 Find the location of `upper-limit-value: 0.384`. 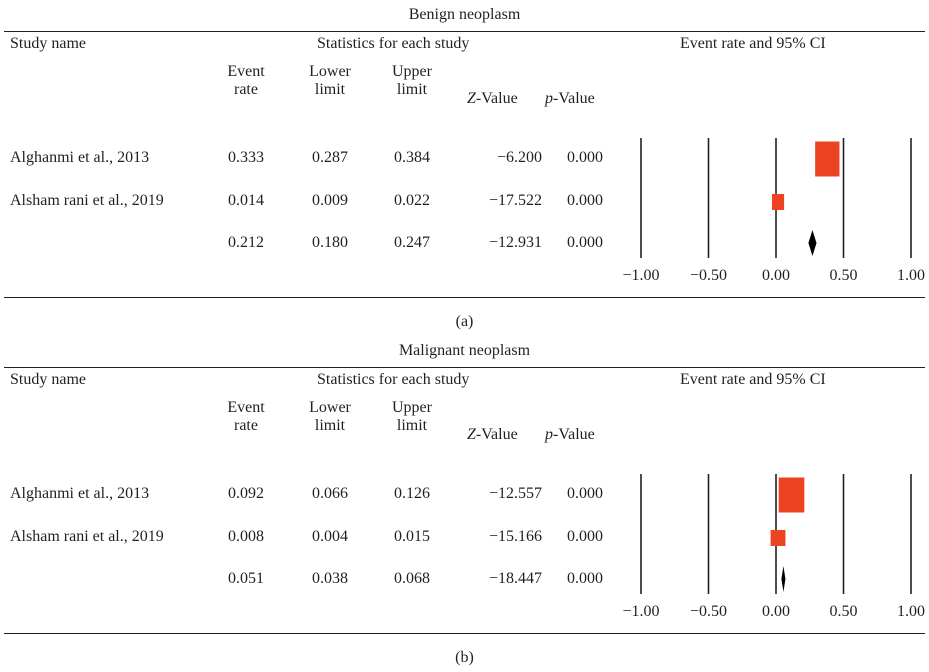

upper-limit-value: 0.384 is located at coordinates (412, 157).